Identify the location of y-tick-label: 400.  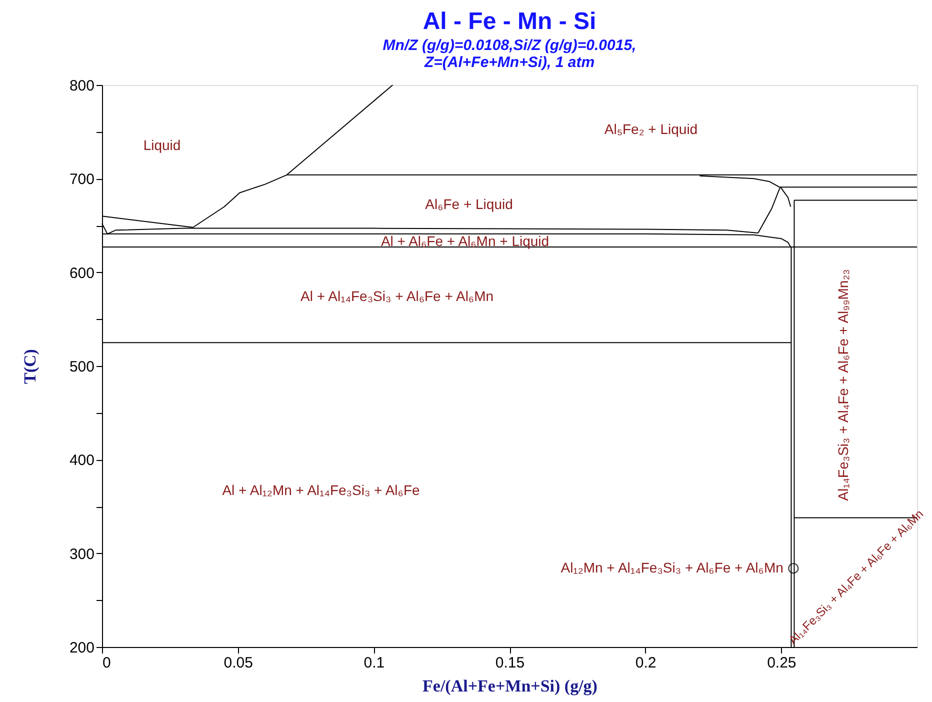
(81, 461).